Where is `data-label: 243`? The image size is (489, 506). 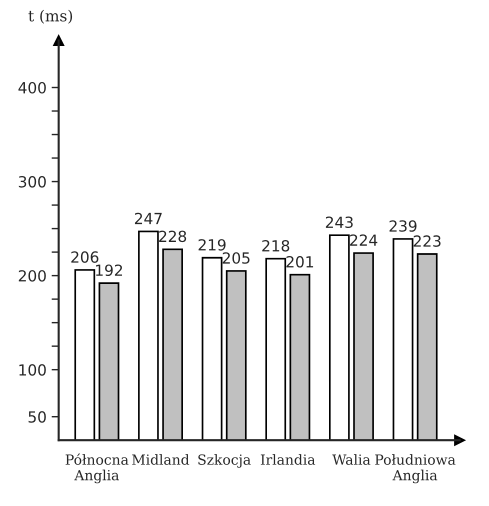 data-label: 243 is located at coordinates (339, 222).